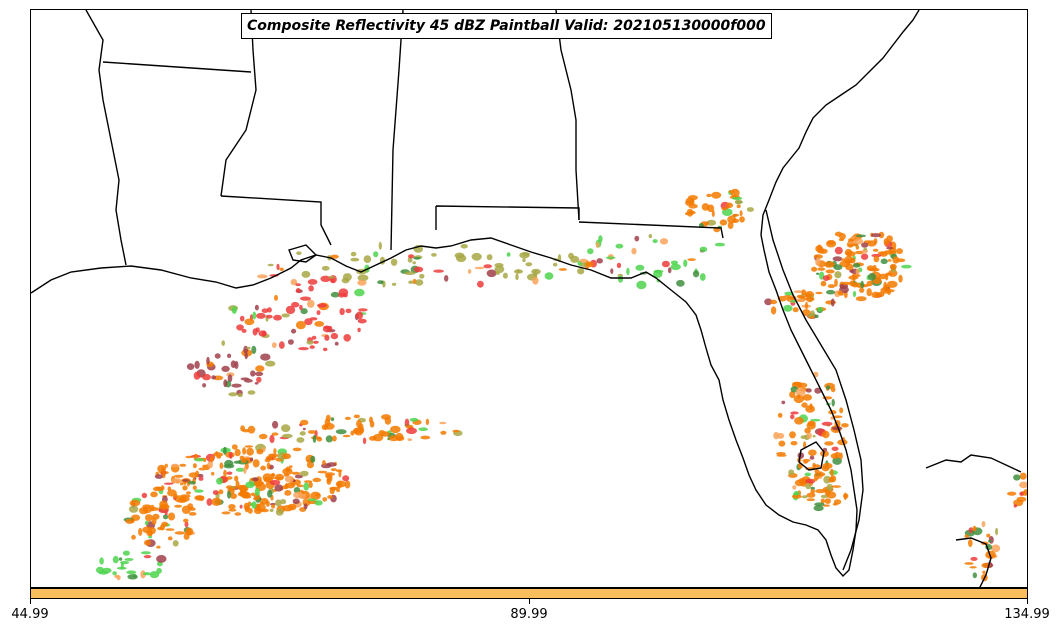 The image size is (1062, 633). What do you see at coordinates (840, 123) in the screenshot?
I see `atlantic-coastline` at bounding box center [840, 123].